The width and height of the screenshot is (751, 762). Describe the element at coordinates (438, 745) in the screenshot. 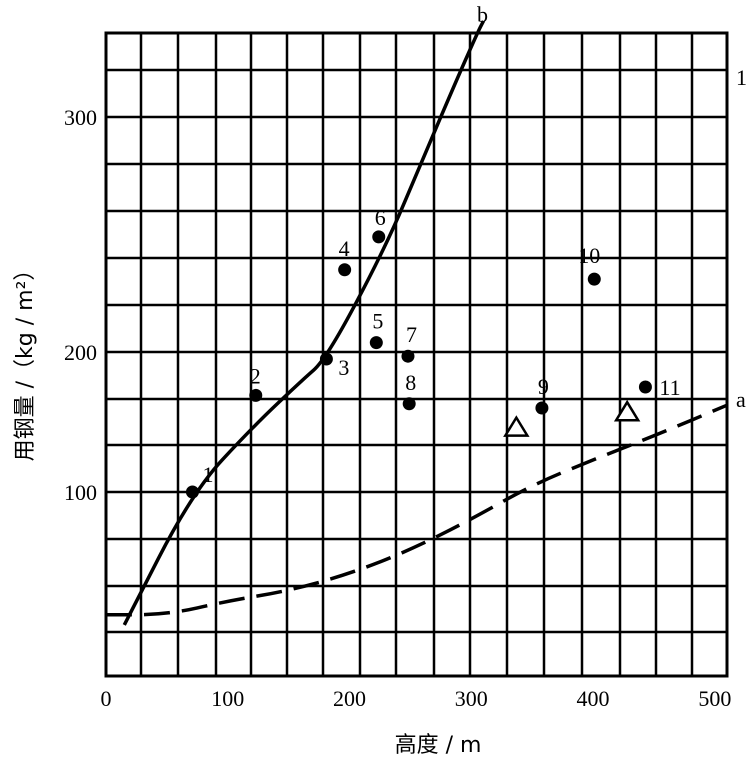

I see `x-axis-title: 高度 / m` at that location.